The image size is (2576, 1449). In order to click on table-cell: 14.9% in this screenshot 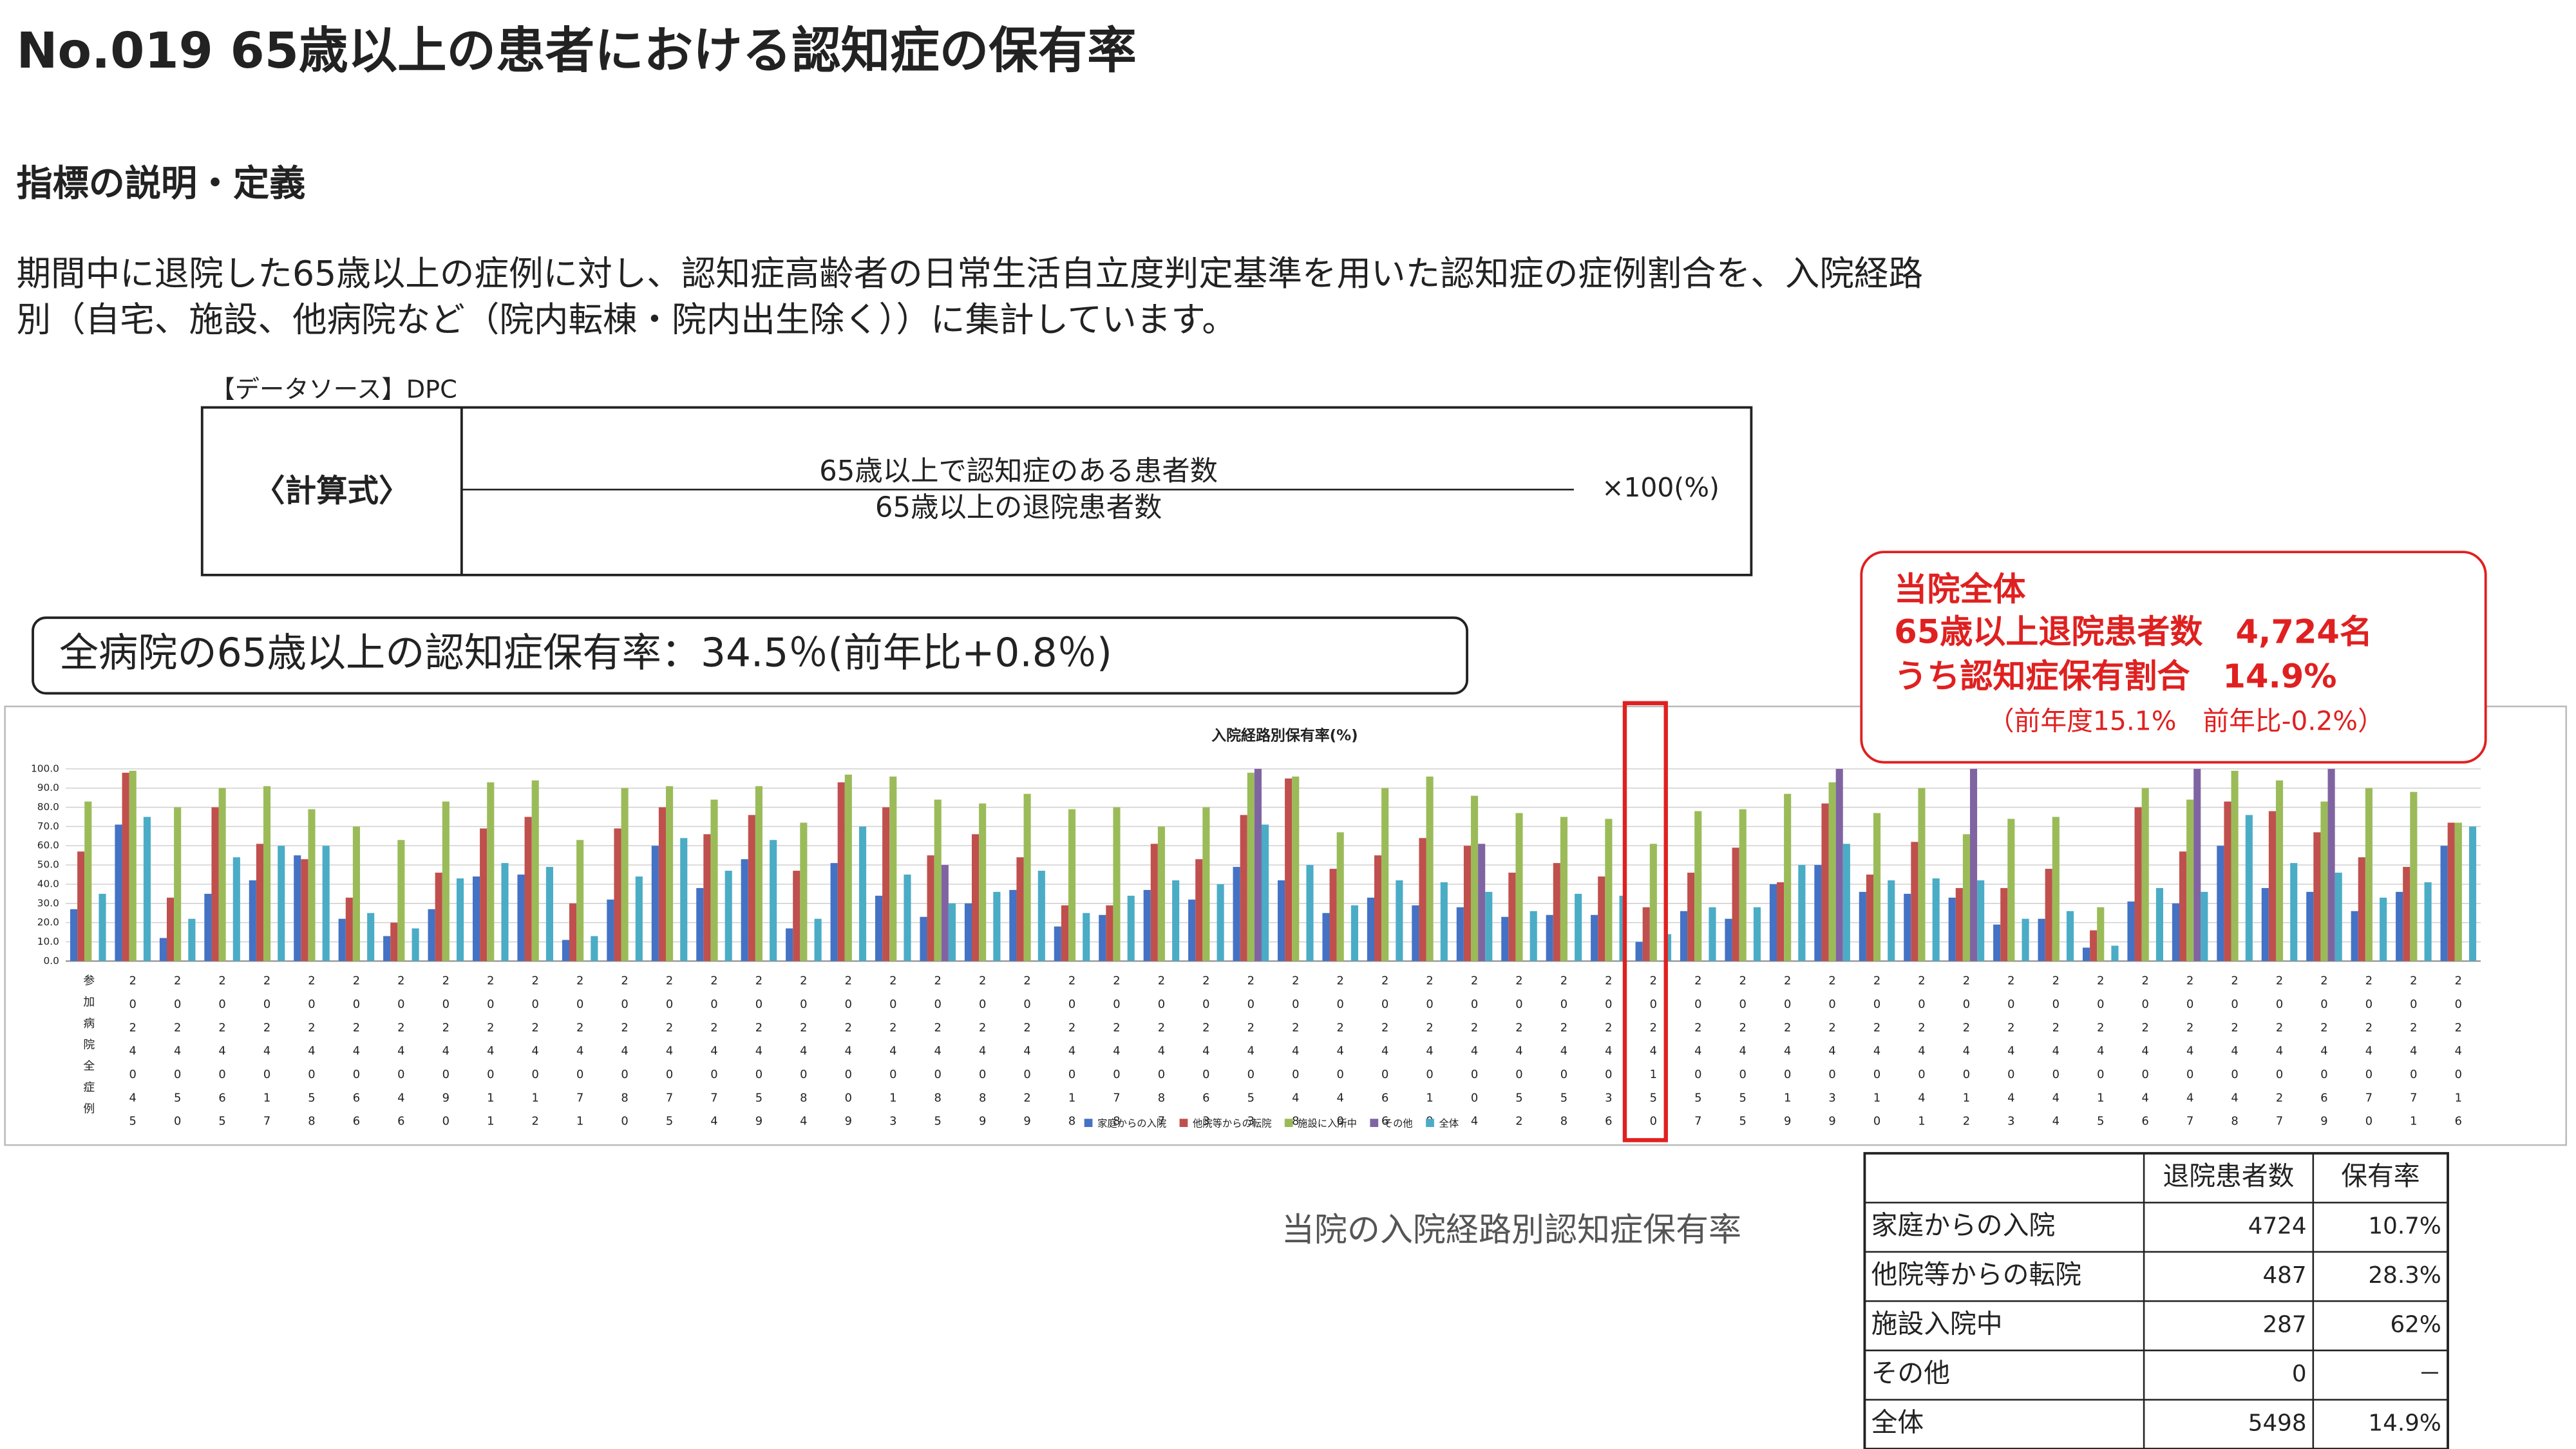, I will do `click(2404, 1423)`.